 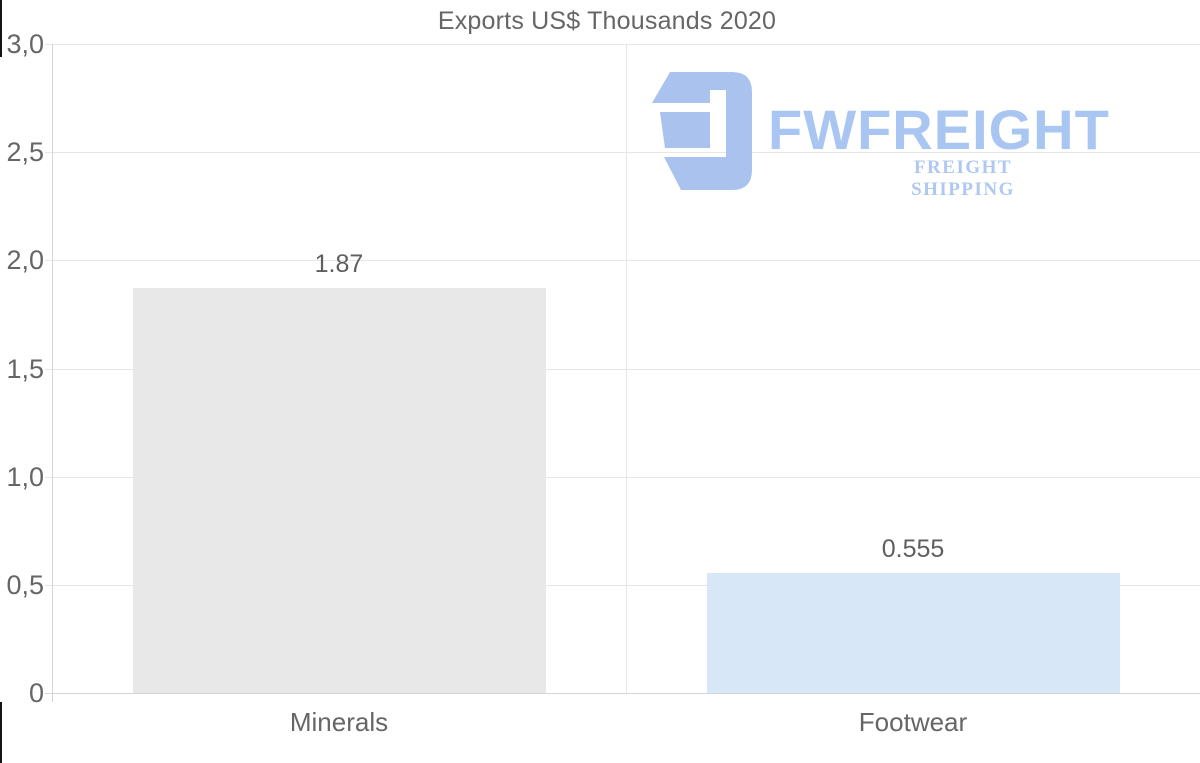 I want to click on y-axis-tick-label: 0, so click(x=36, y=693).